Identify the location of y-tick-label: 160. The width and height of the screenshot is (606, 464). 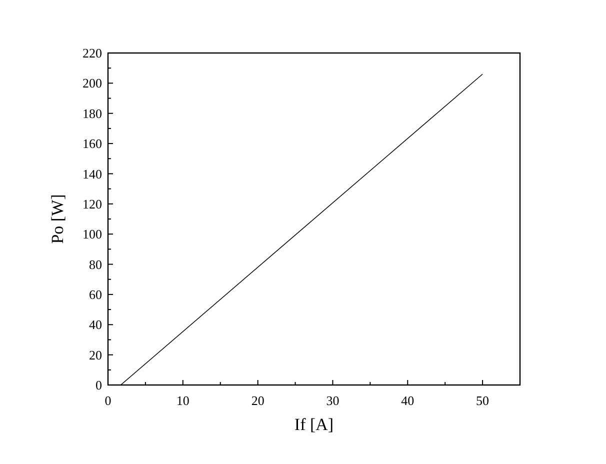
(92, 144).